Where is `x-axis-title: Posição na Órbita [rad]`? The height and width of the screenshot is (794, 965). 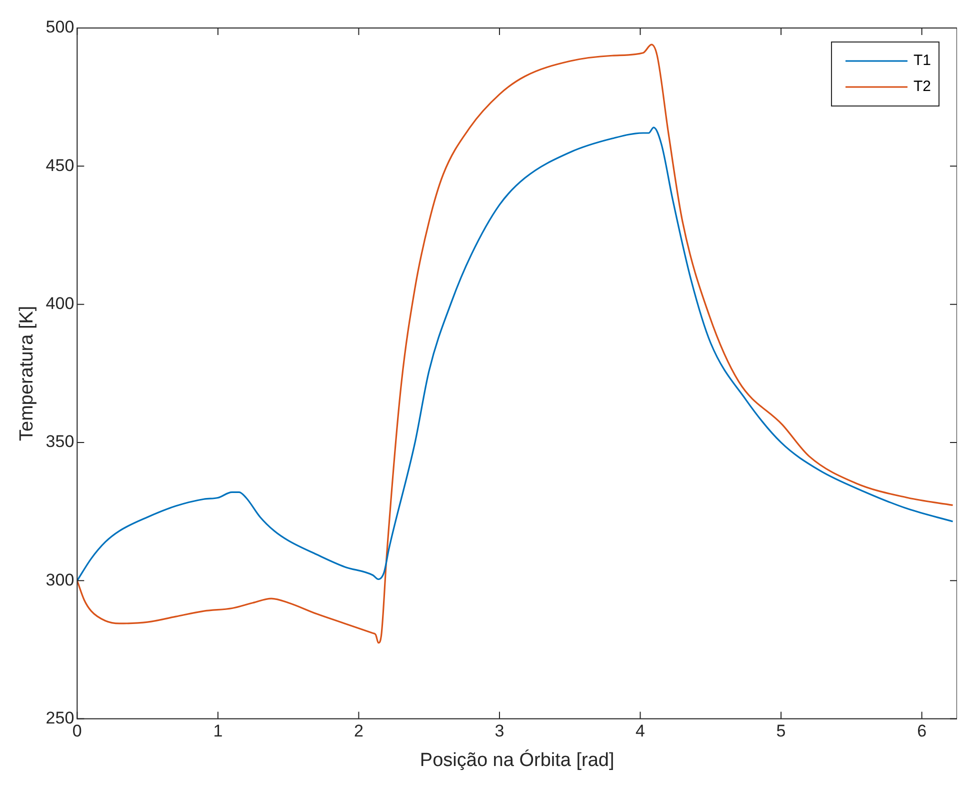 x-axis-title: Posição na Órbita [rad] is located at coordinates (517, 759).